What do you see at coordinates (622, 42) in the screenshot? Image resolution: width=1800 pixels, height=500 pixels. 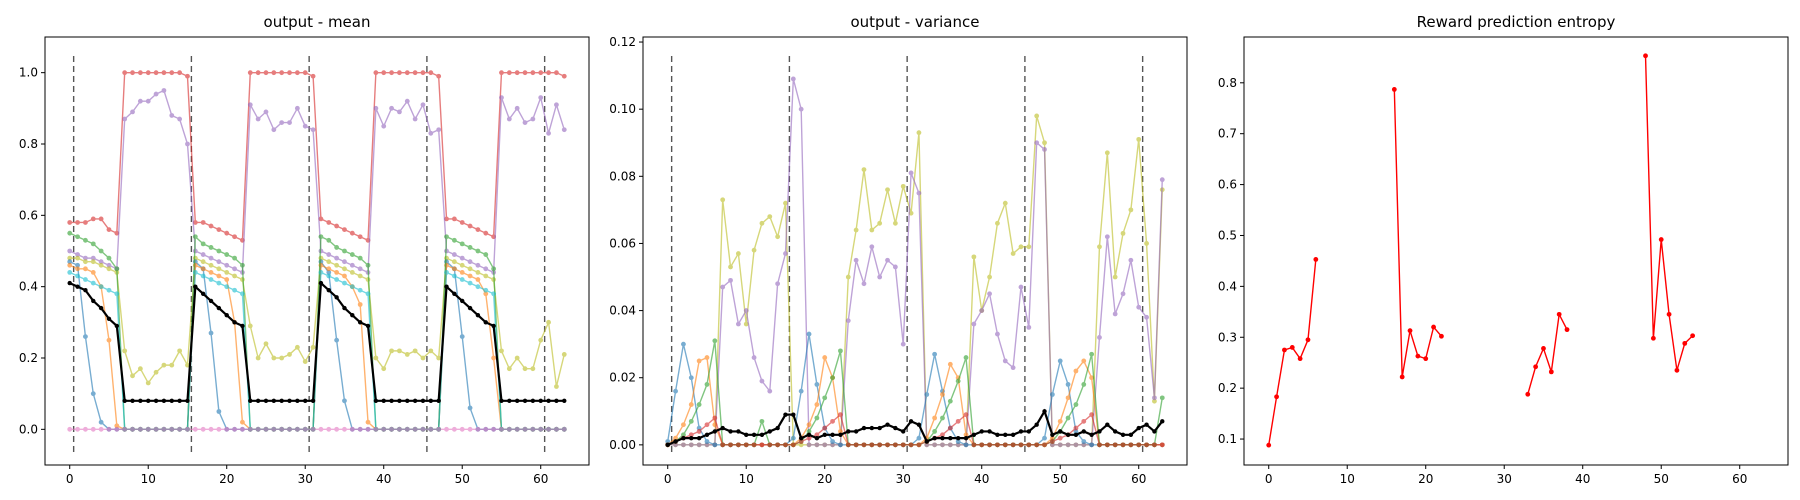 I see `y-tick-label: 0.12` at bounding box center [622, 42].